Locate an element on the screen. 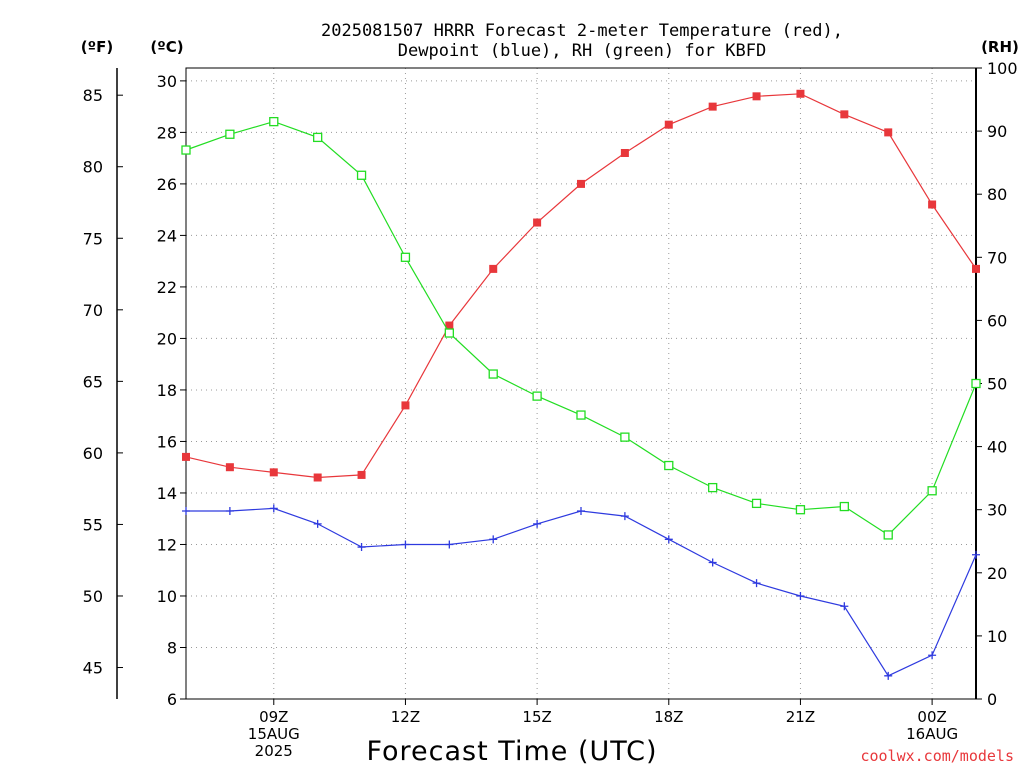 The width and height of the screenshot is (1024, 768). fahrenheit-tick-label: 65 is located at coordinates (93, 381).